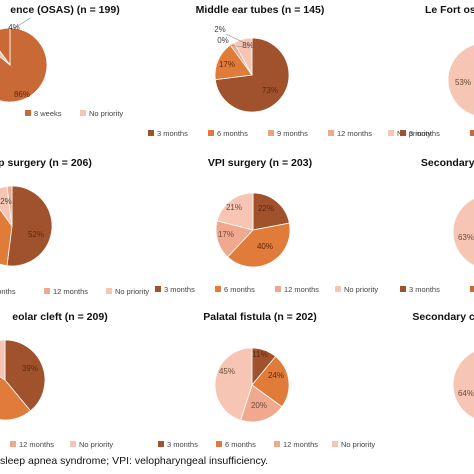 The width and height of the screenshot is (474, 474). Describe the element at coordinates (227, 371) in the screenshot. I see `pie-slice-label: 45%` at that location.